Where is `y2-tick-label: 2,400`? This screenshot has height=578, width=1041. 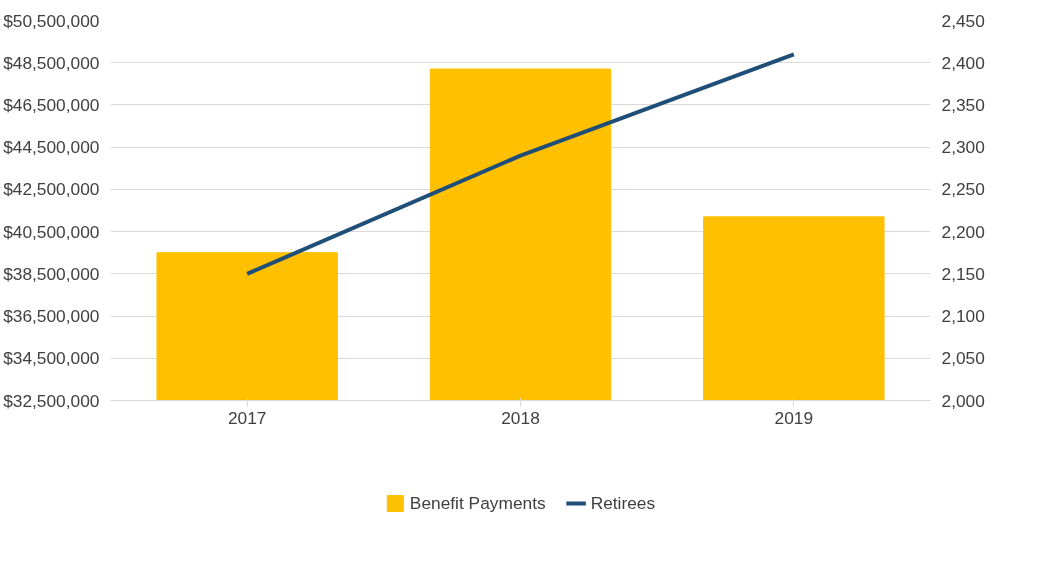 y2-tick-label: 2,400 is located at coordinates (963, 62).